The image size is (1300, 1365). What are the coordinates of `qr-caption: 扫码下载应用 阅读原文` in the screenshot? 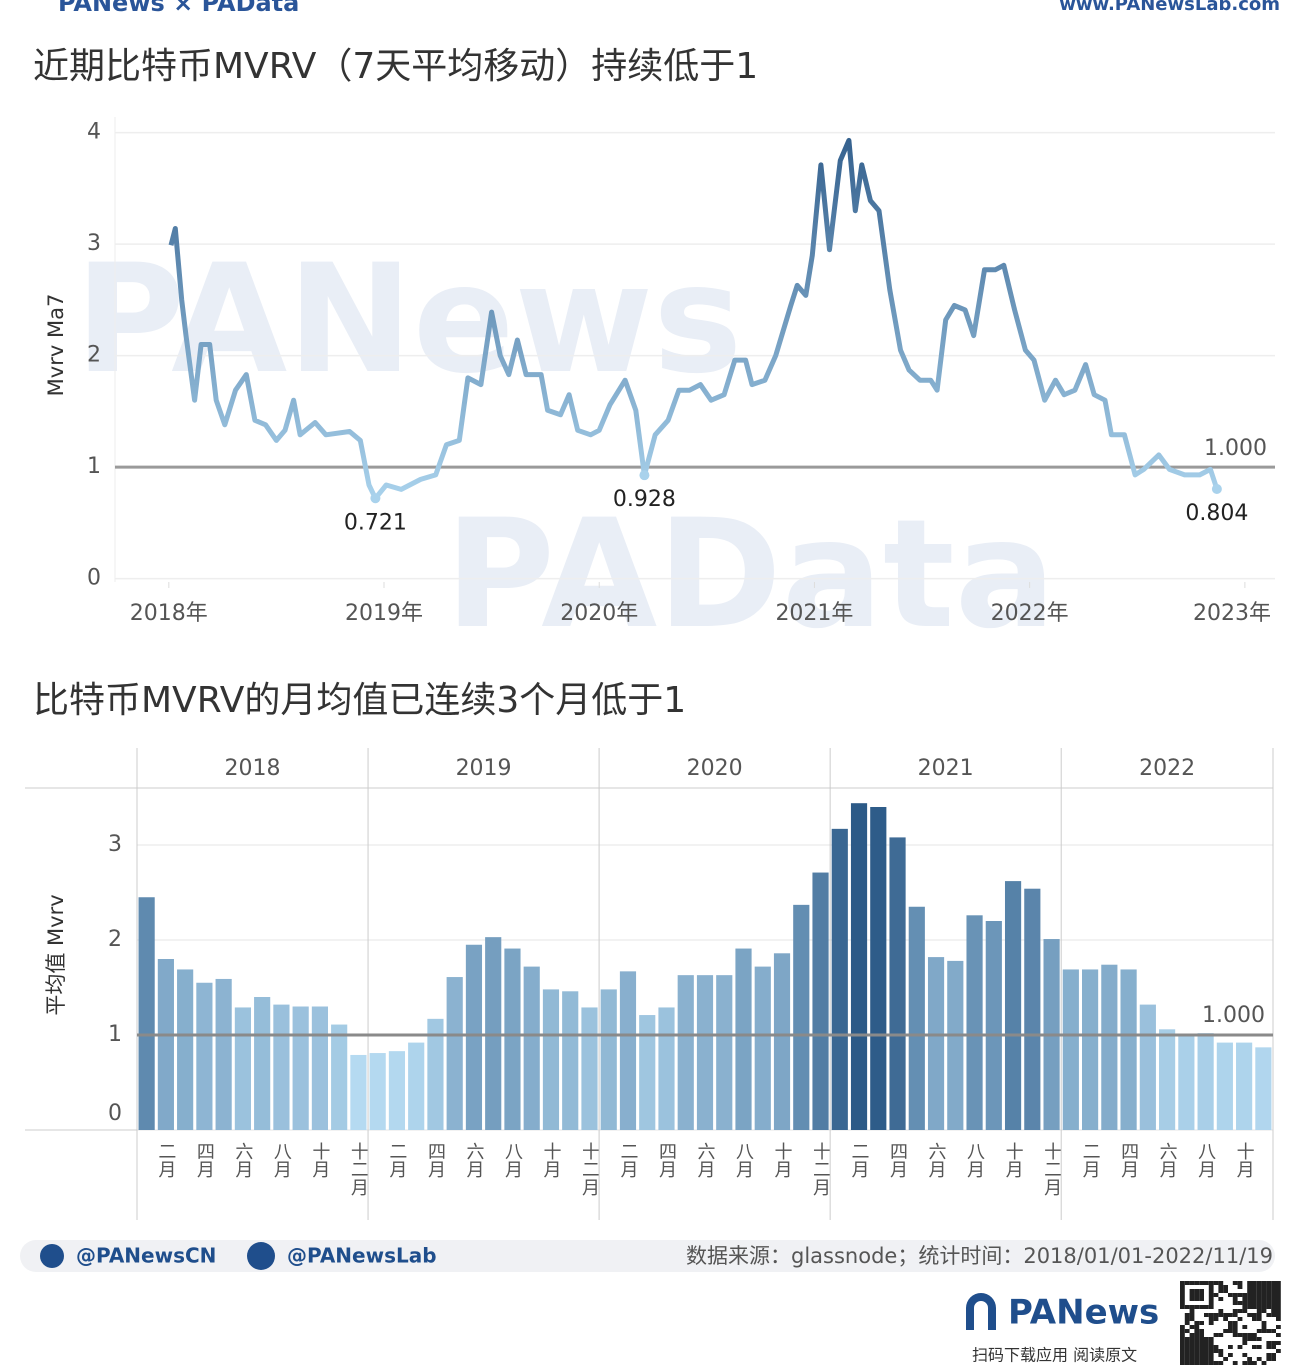 It's located at (1054, 1355).